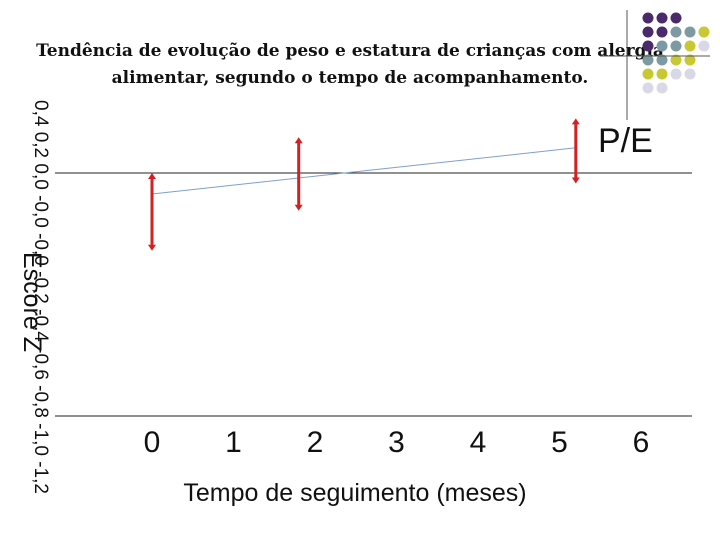 This screenshot has width=720, height=540. I want to click on x-tick-label-1: 1, so click(233, 442).